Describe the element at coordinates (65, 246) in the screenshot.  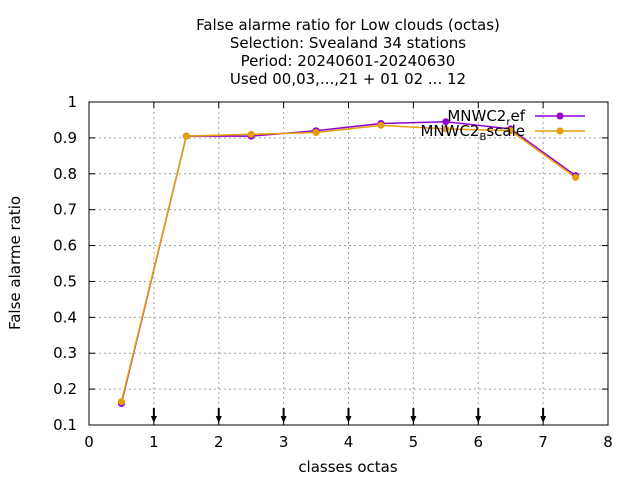
I see `y-tick-label: 0.6` at that location.